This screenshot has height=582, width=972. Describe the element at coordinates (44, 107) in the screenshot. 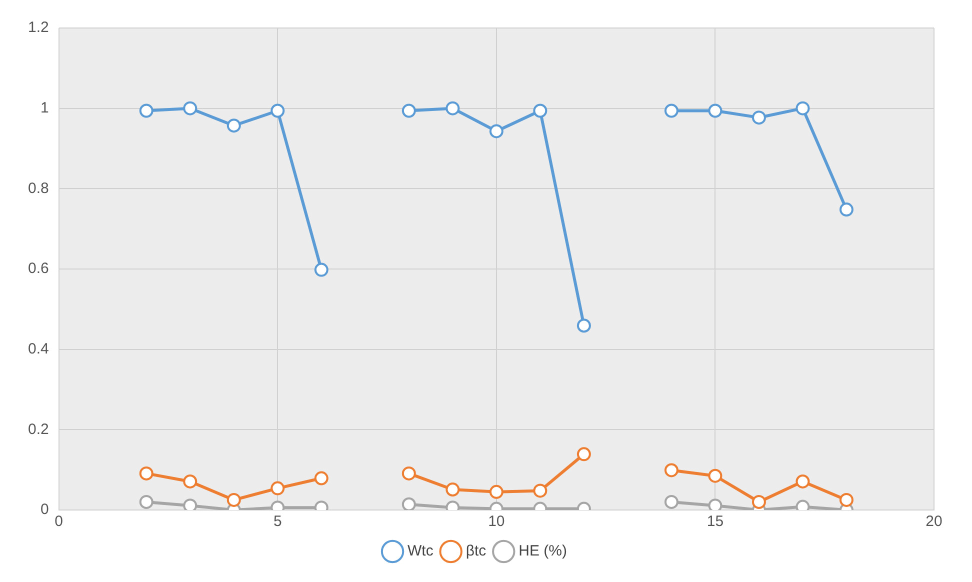

I see `y-tick-label: 1` at that location.